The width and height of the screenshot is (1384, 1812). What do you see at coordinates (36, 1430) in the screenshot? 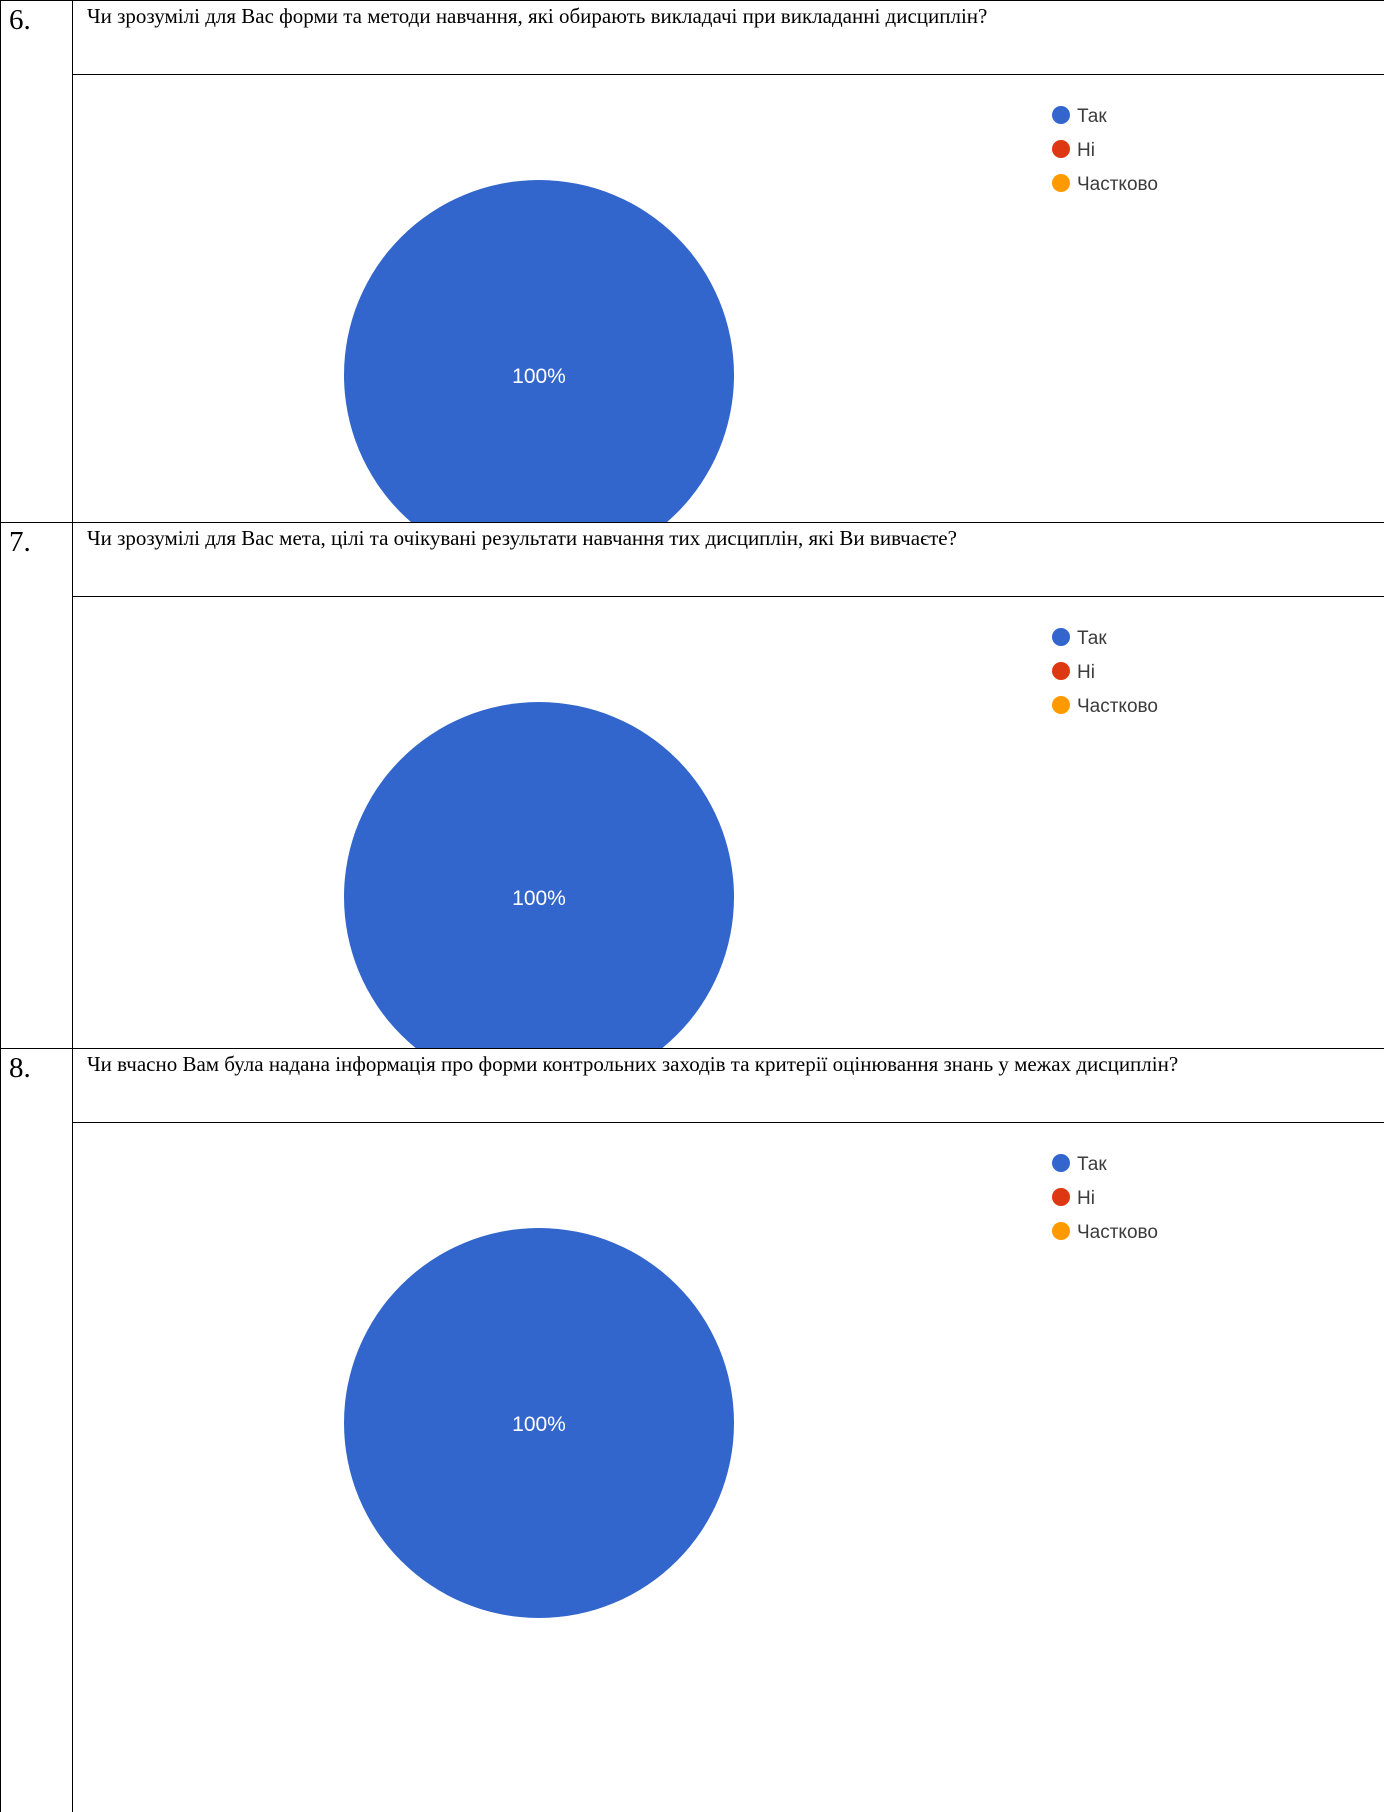
I see `row-number: 8.` at bounding box center [36, 1430].